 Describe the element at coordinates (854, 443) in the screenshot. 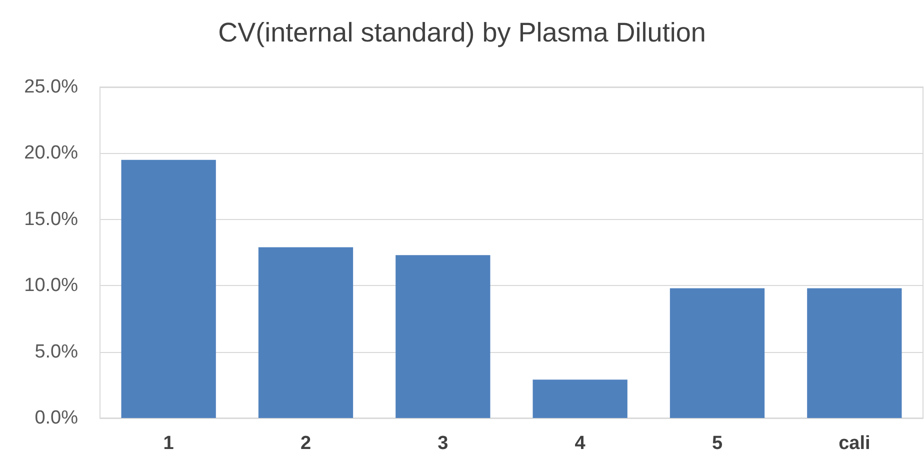

I see `x-tick-label: cali` at that location.